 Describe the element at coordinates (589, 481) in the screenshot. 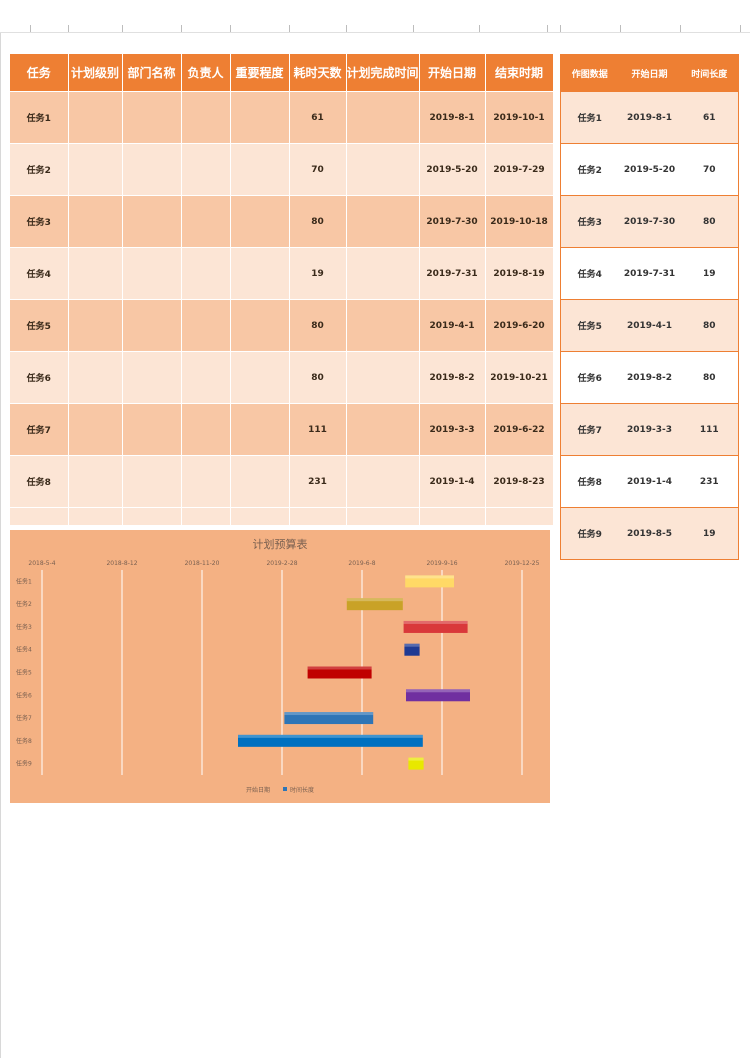

I see `side-cell-task: 任务8` at that location.